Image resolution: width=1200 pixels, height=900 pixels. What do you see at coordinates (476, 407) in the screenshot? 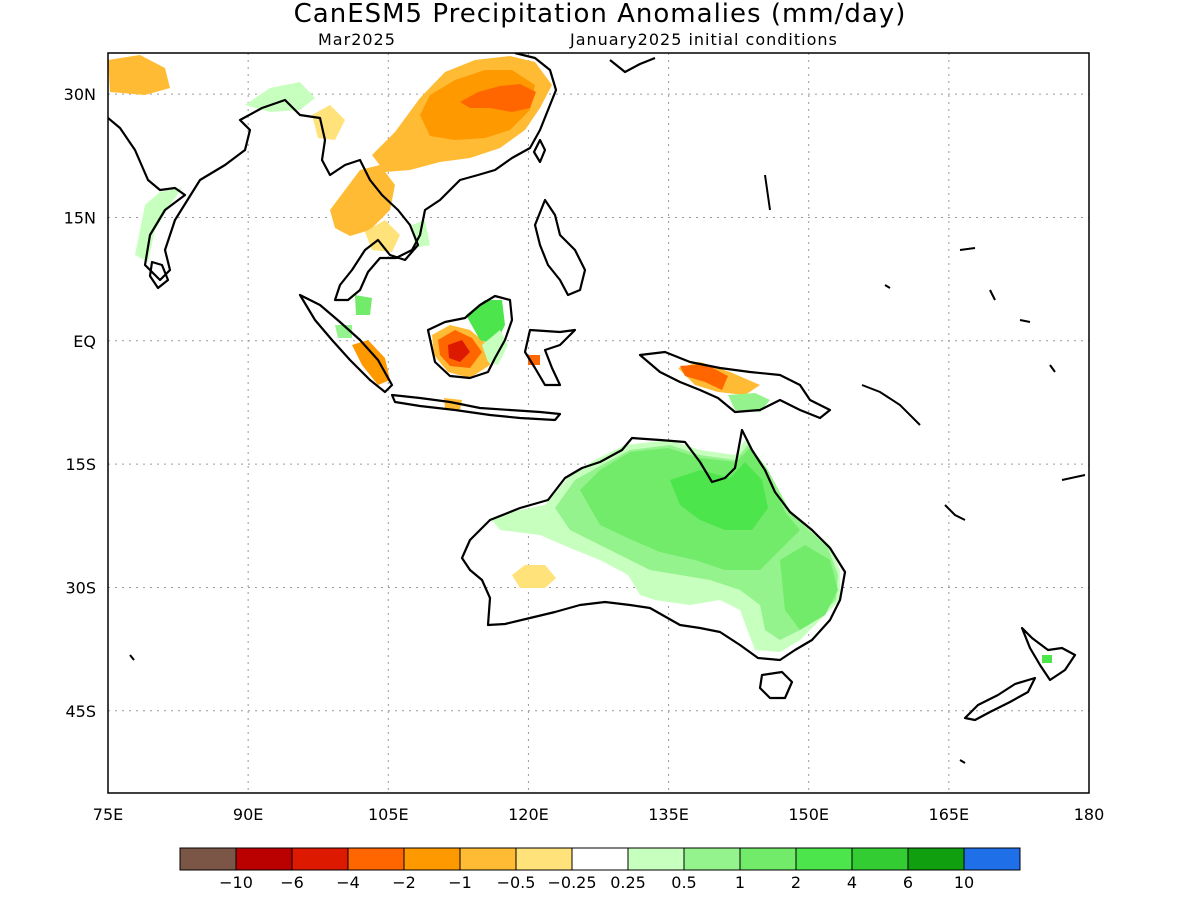
I see `coast-java` at bounding box center [476, 407].